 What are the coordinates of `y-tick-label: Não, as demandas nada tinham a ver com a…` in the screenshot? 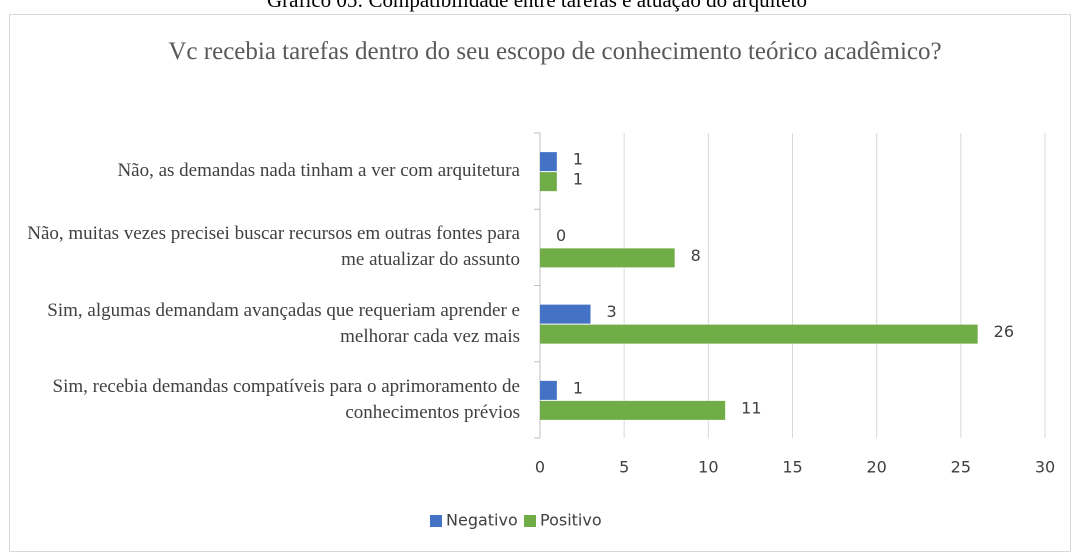 It's located at (318, 171).